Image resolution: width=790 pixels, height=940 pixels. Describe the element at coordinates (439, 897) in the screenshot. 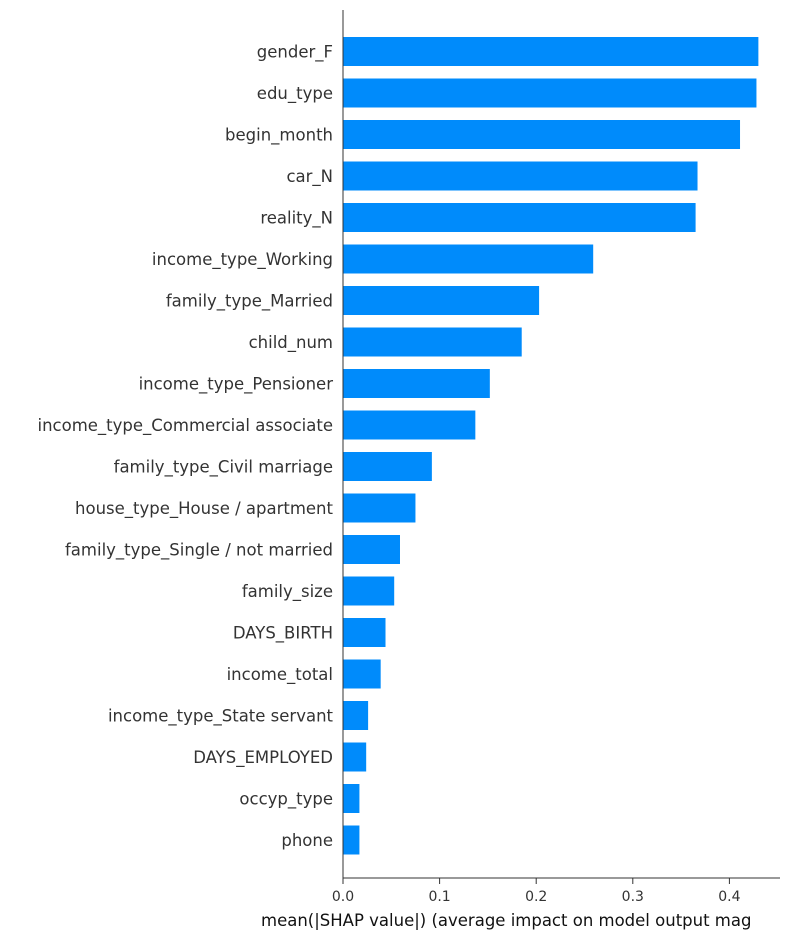

I see `x-tick-label-1: 0.1` at that location.